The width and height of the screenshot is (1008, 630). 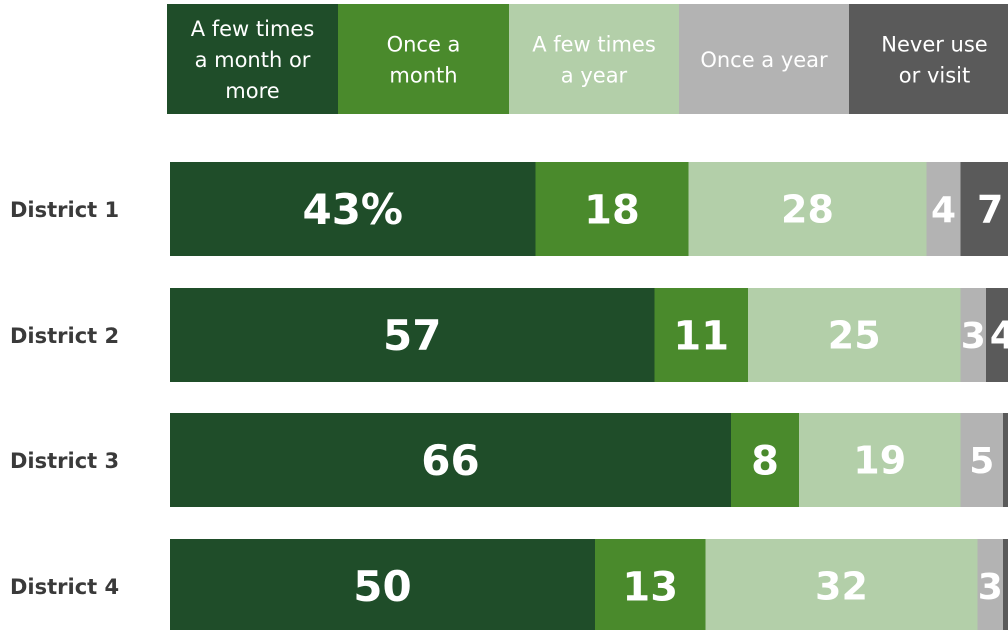 I want to click on data-label: 11, so click(x=701, y=336).